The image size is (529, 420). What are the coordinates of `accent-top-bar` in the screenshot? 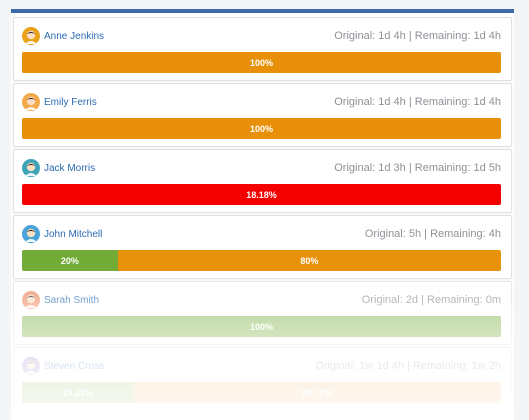 It's located at (262, 11).